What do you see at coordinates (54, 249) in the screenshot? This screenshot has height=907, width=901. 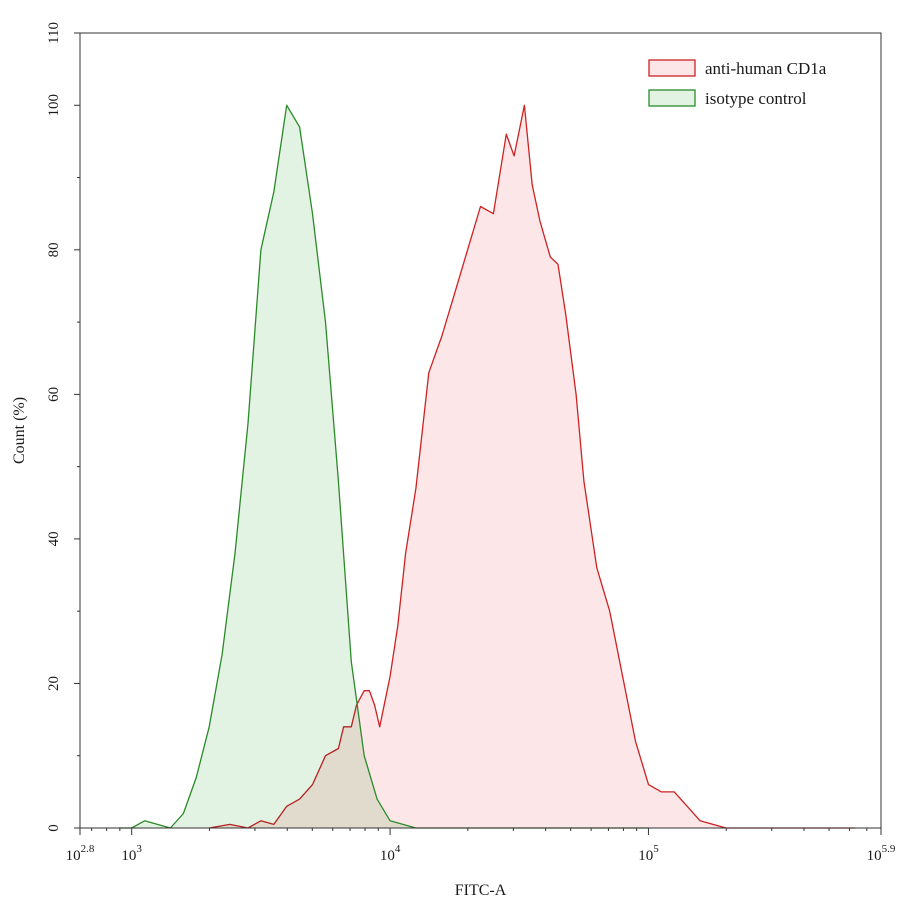 I see `y-tick-label: 80` at bounding box center [54, 249].